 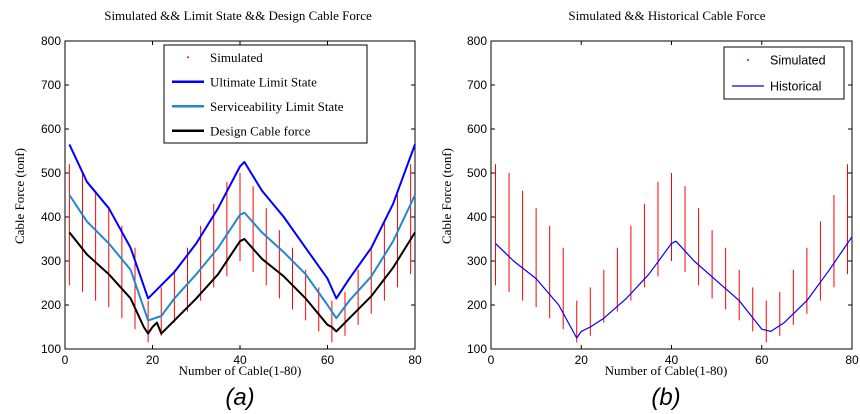 I want to click on panel-caption-a: (a), so click(x=239, y=397).